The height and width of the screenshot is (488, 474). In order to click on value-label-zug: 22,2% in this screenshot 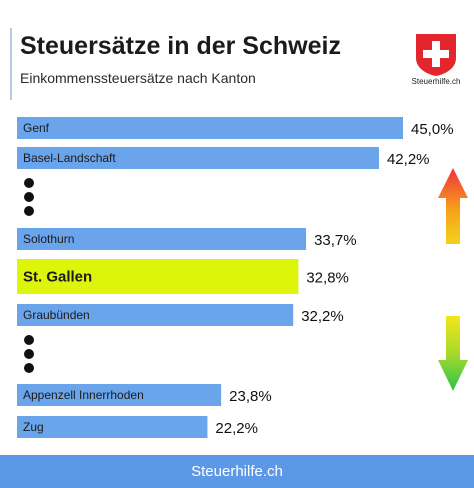, I will do `click(236, 428)`.